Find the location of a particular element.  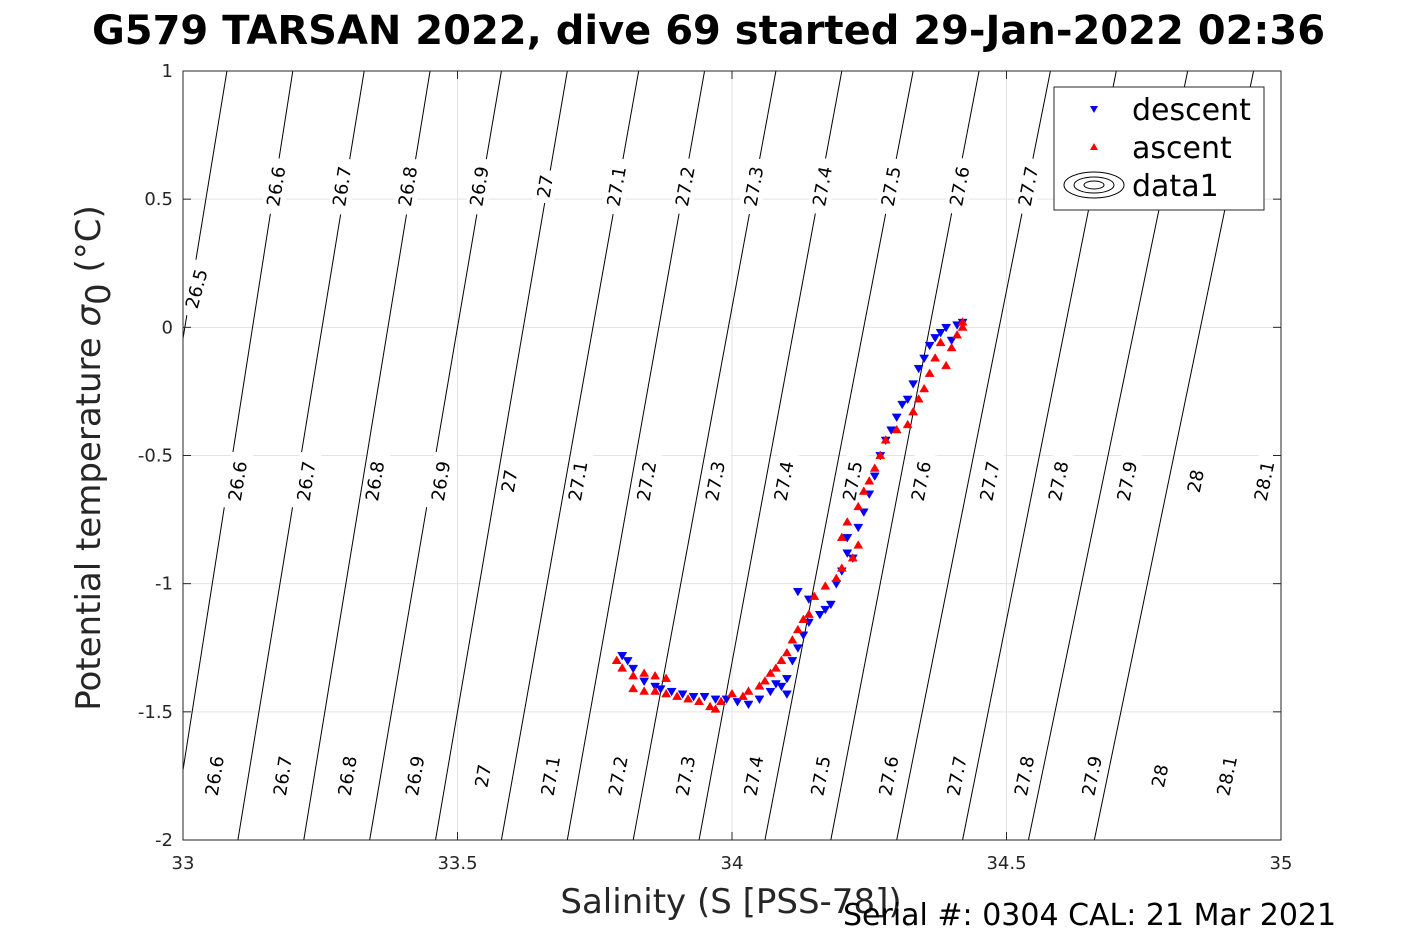

contour-label-text: 27.9 is located at coordinates (1128, 481).